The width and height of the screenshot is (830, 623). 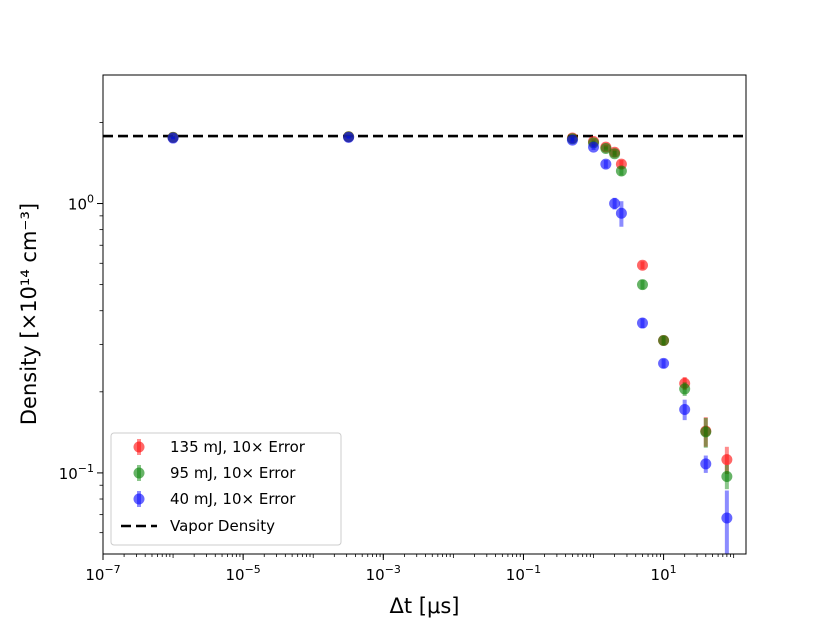 I want to click on x-tick-label: 10⁻⁷, so click(x=102, y=573).